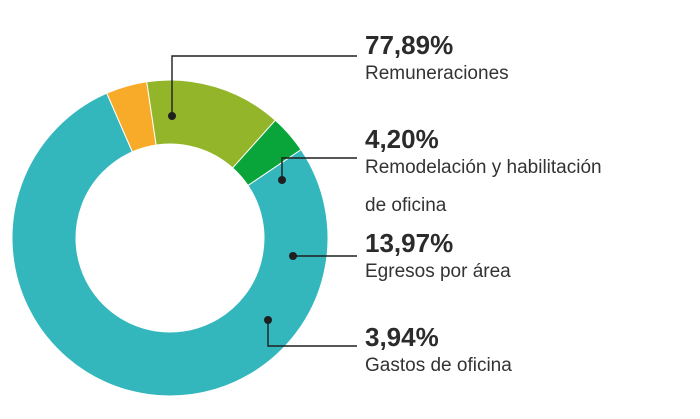 The width and height of the screenshot is (700, 419). Describe the element at coordinates (483, 167) in the screenshot. I see `category-label-2-line-1: Remodelación y habilitación` at that location.